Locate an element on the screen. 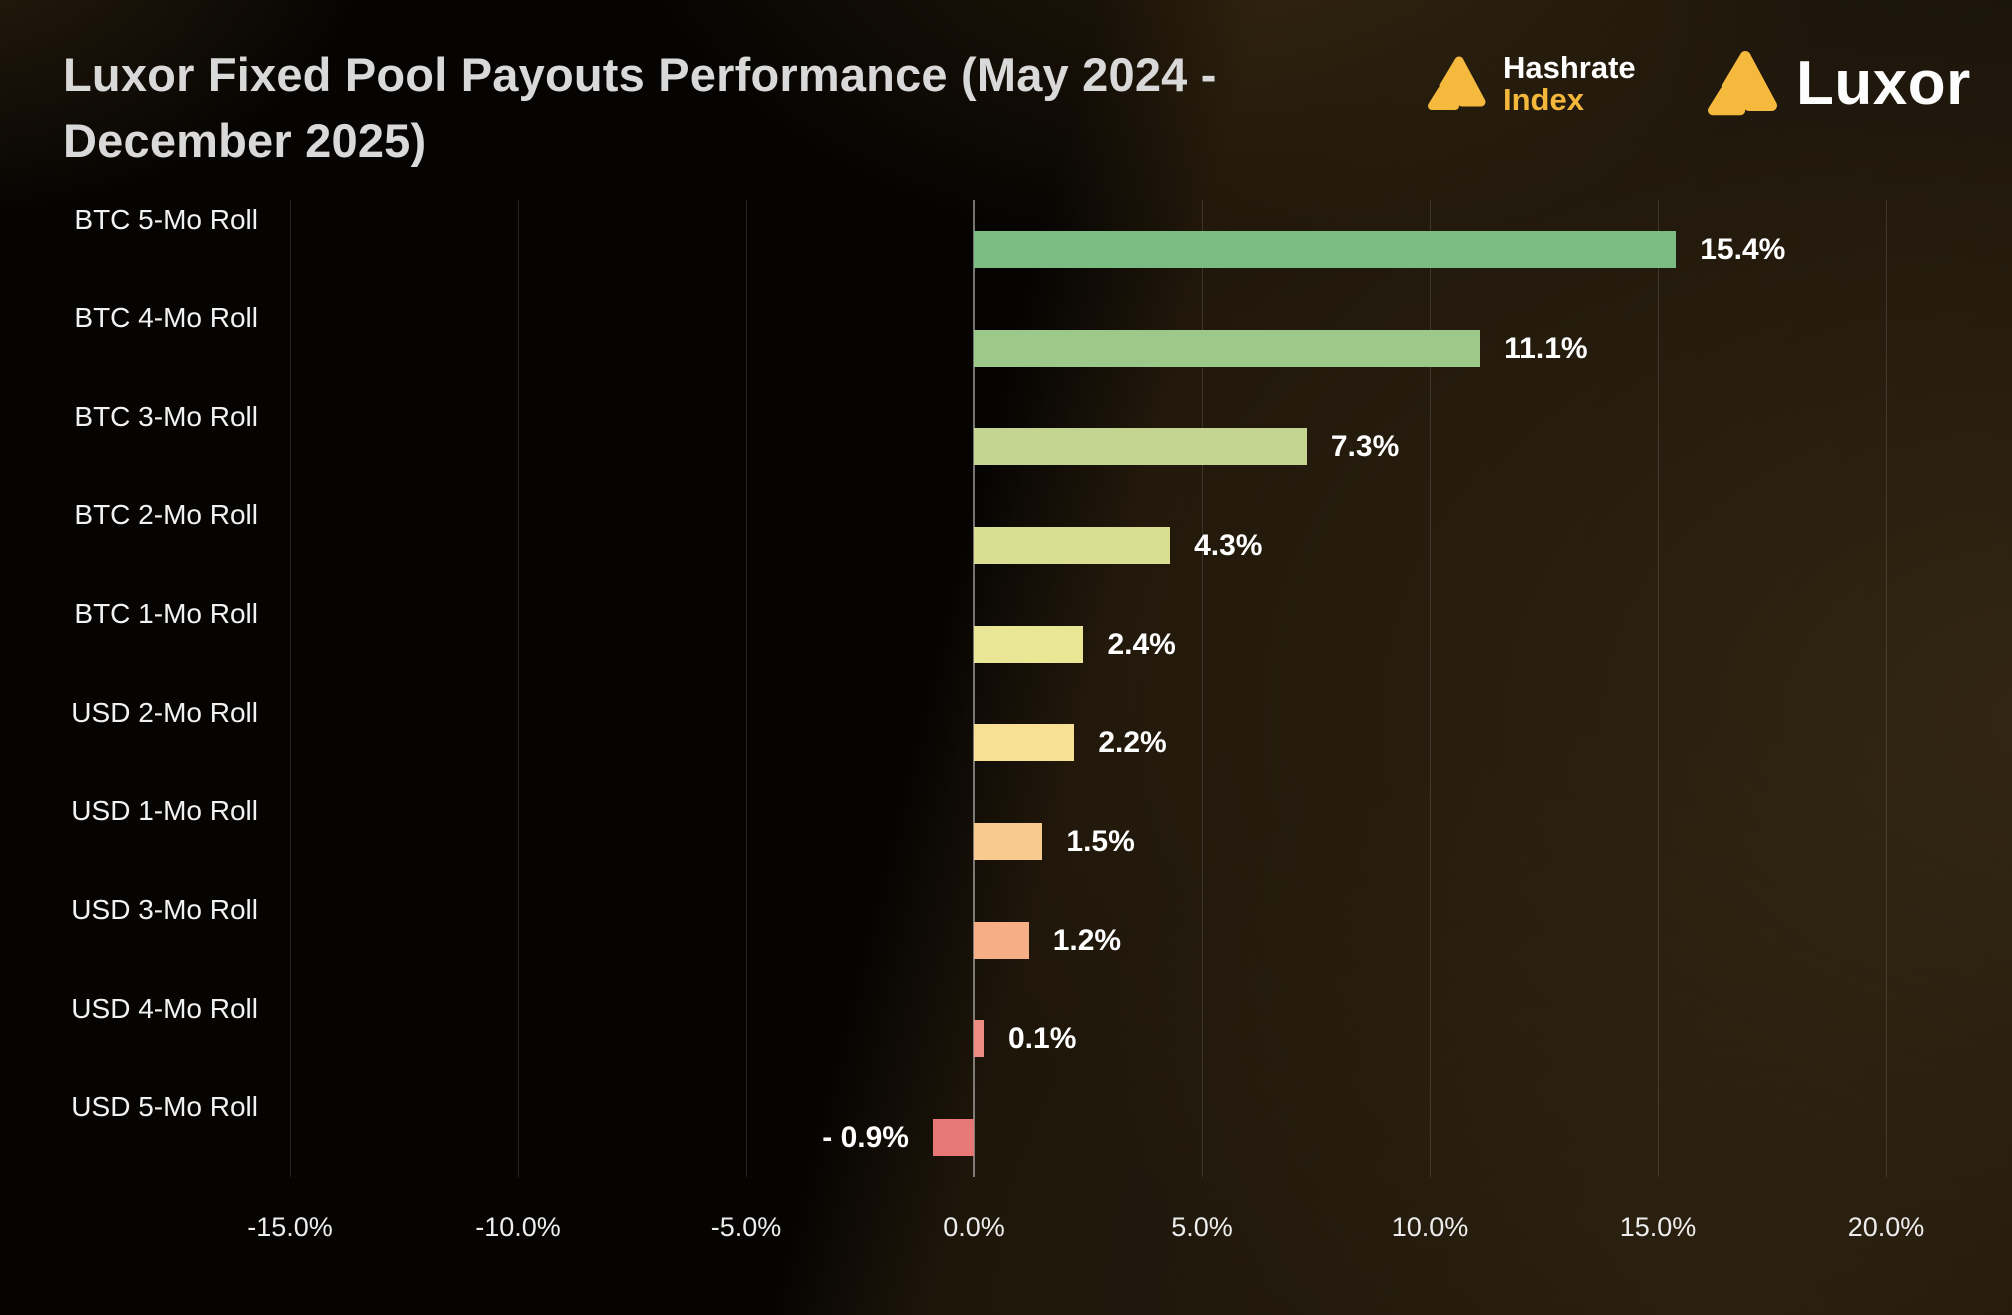 The height and width of the screenshot is (1315, 2012). chart-title-line-2: December 2025) is located at coordinates (245, 140).